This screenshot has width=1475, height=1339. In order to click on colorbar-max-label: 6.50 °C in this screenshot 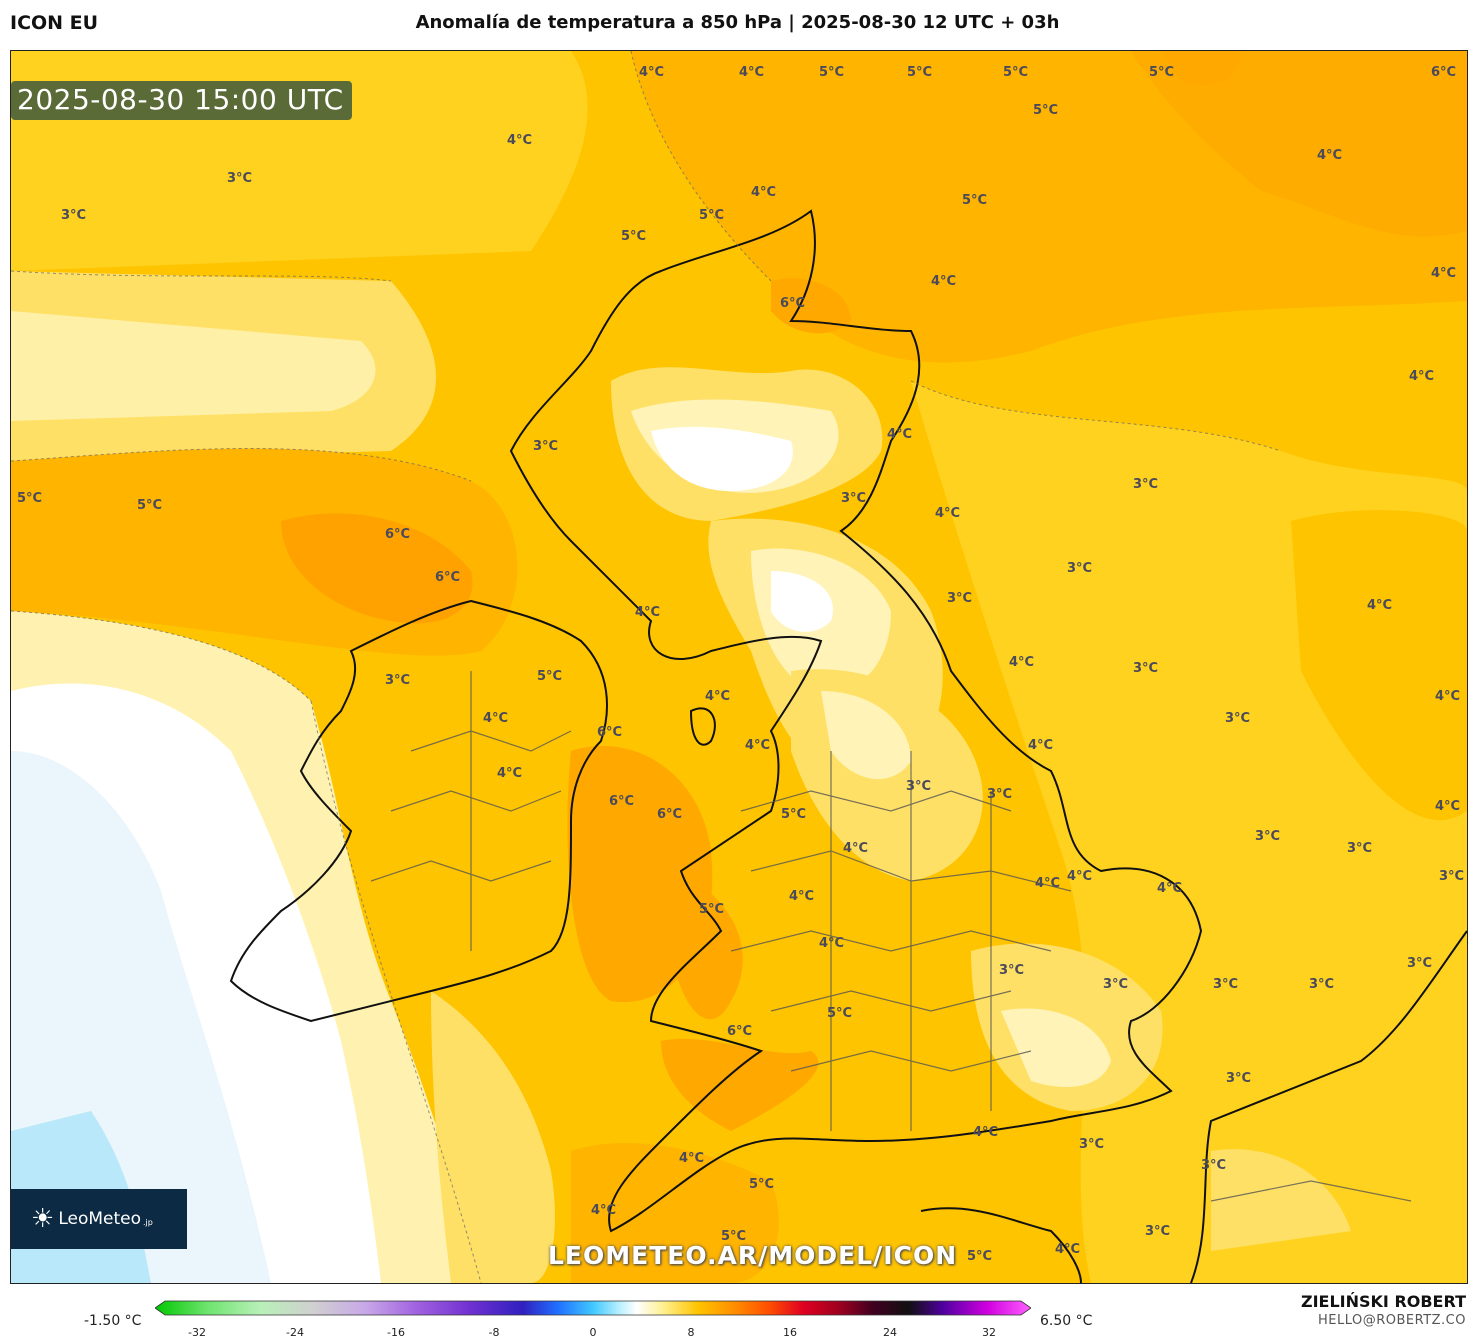, I will do `click(1066, 1321)`.